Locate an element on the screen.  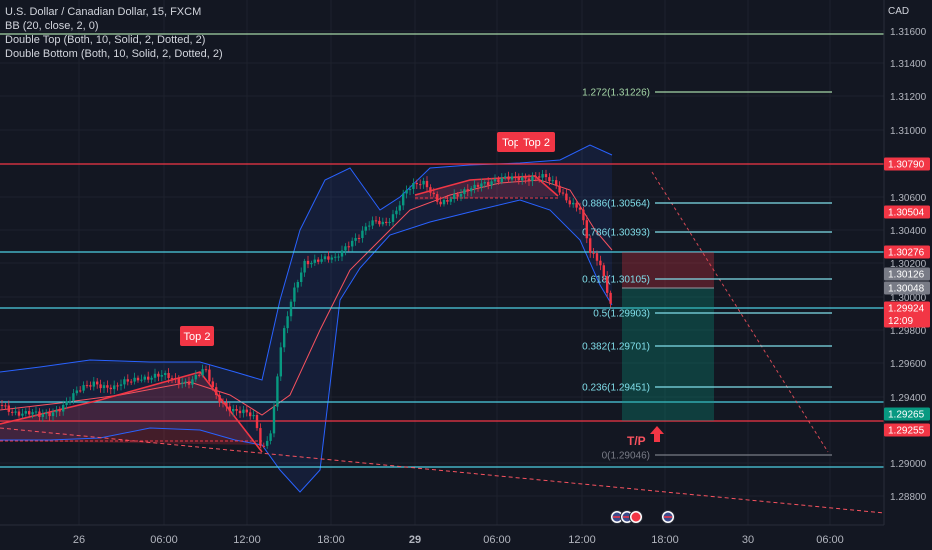
price-badge: 1.30790 is located at coordinates (907, 164).